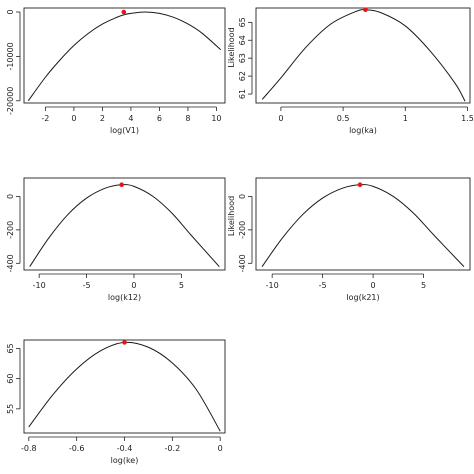 The width and height of the screenshot is (474, 474). What do you see at coordinates (187, 118) in the screenshot?
I see `x-tick-label: 8` at bounding box center [187, 118].